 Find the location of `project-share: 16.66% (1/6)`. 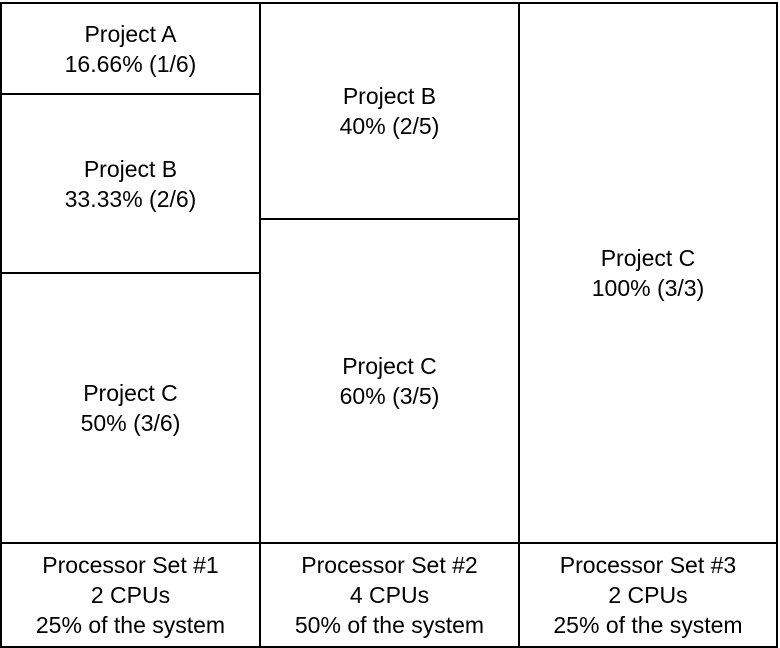

project-share: 16.66% (1/6) is located at coordinates (130, 63).